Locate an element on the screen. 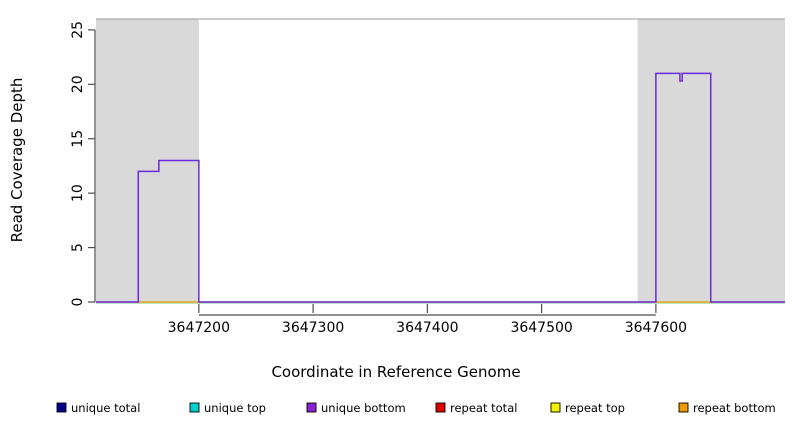  y-tick-label: 15 is located at coordinates (78, 139).